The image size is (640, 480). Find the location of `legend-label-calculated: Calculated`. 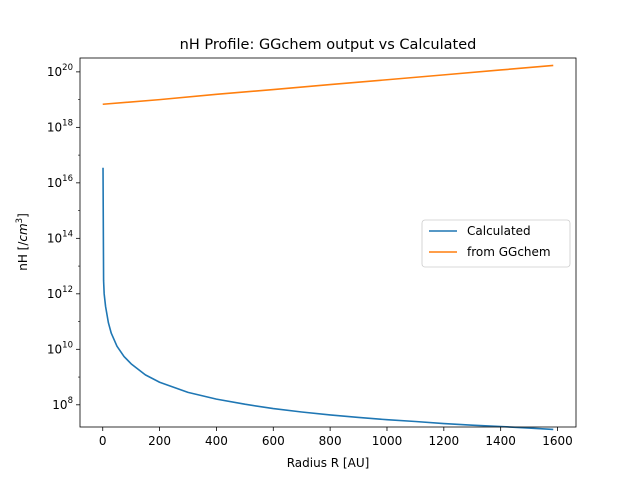

legend-label-calculated: Calculated is located at coordinates (499, 231).